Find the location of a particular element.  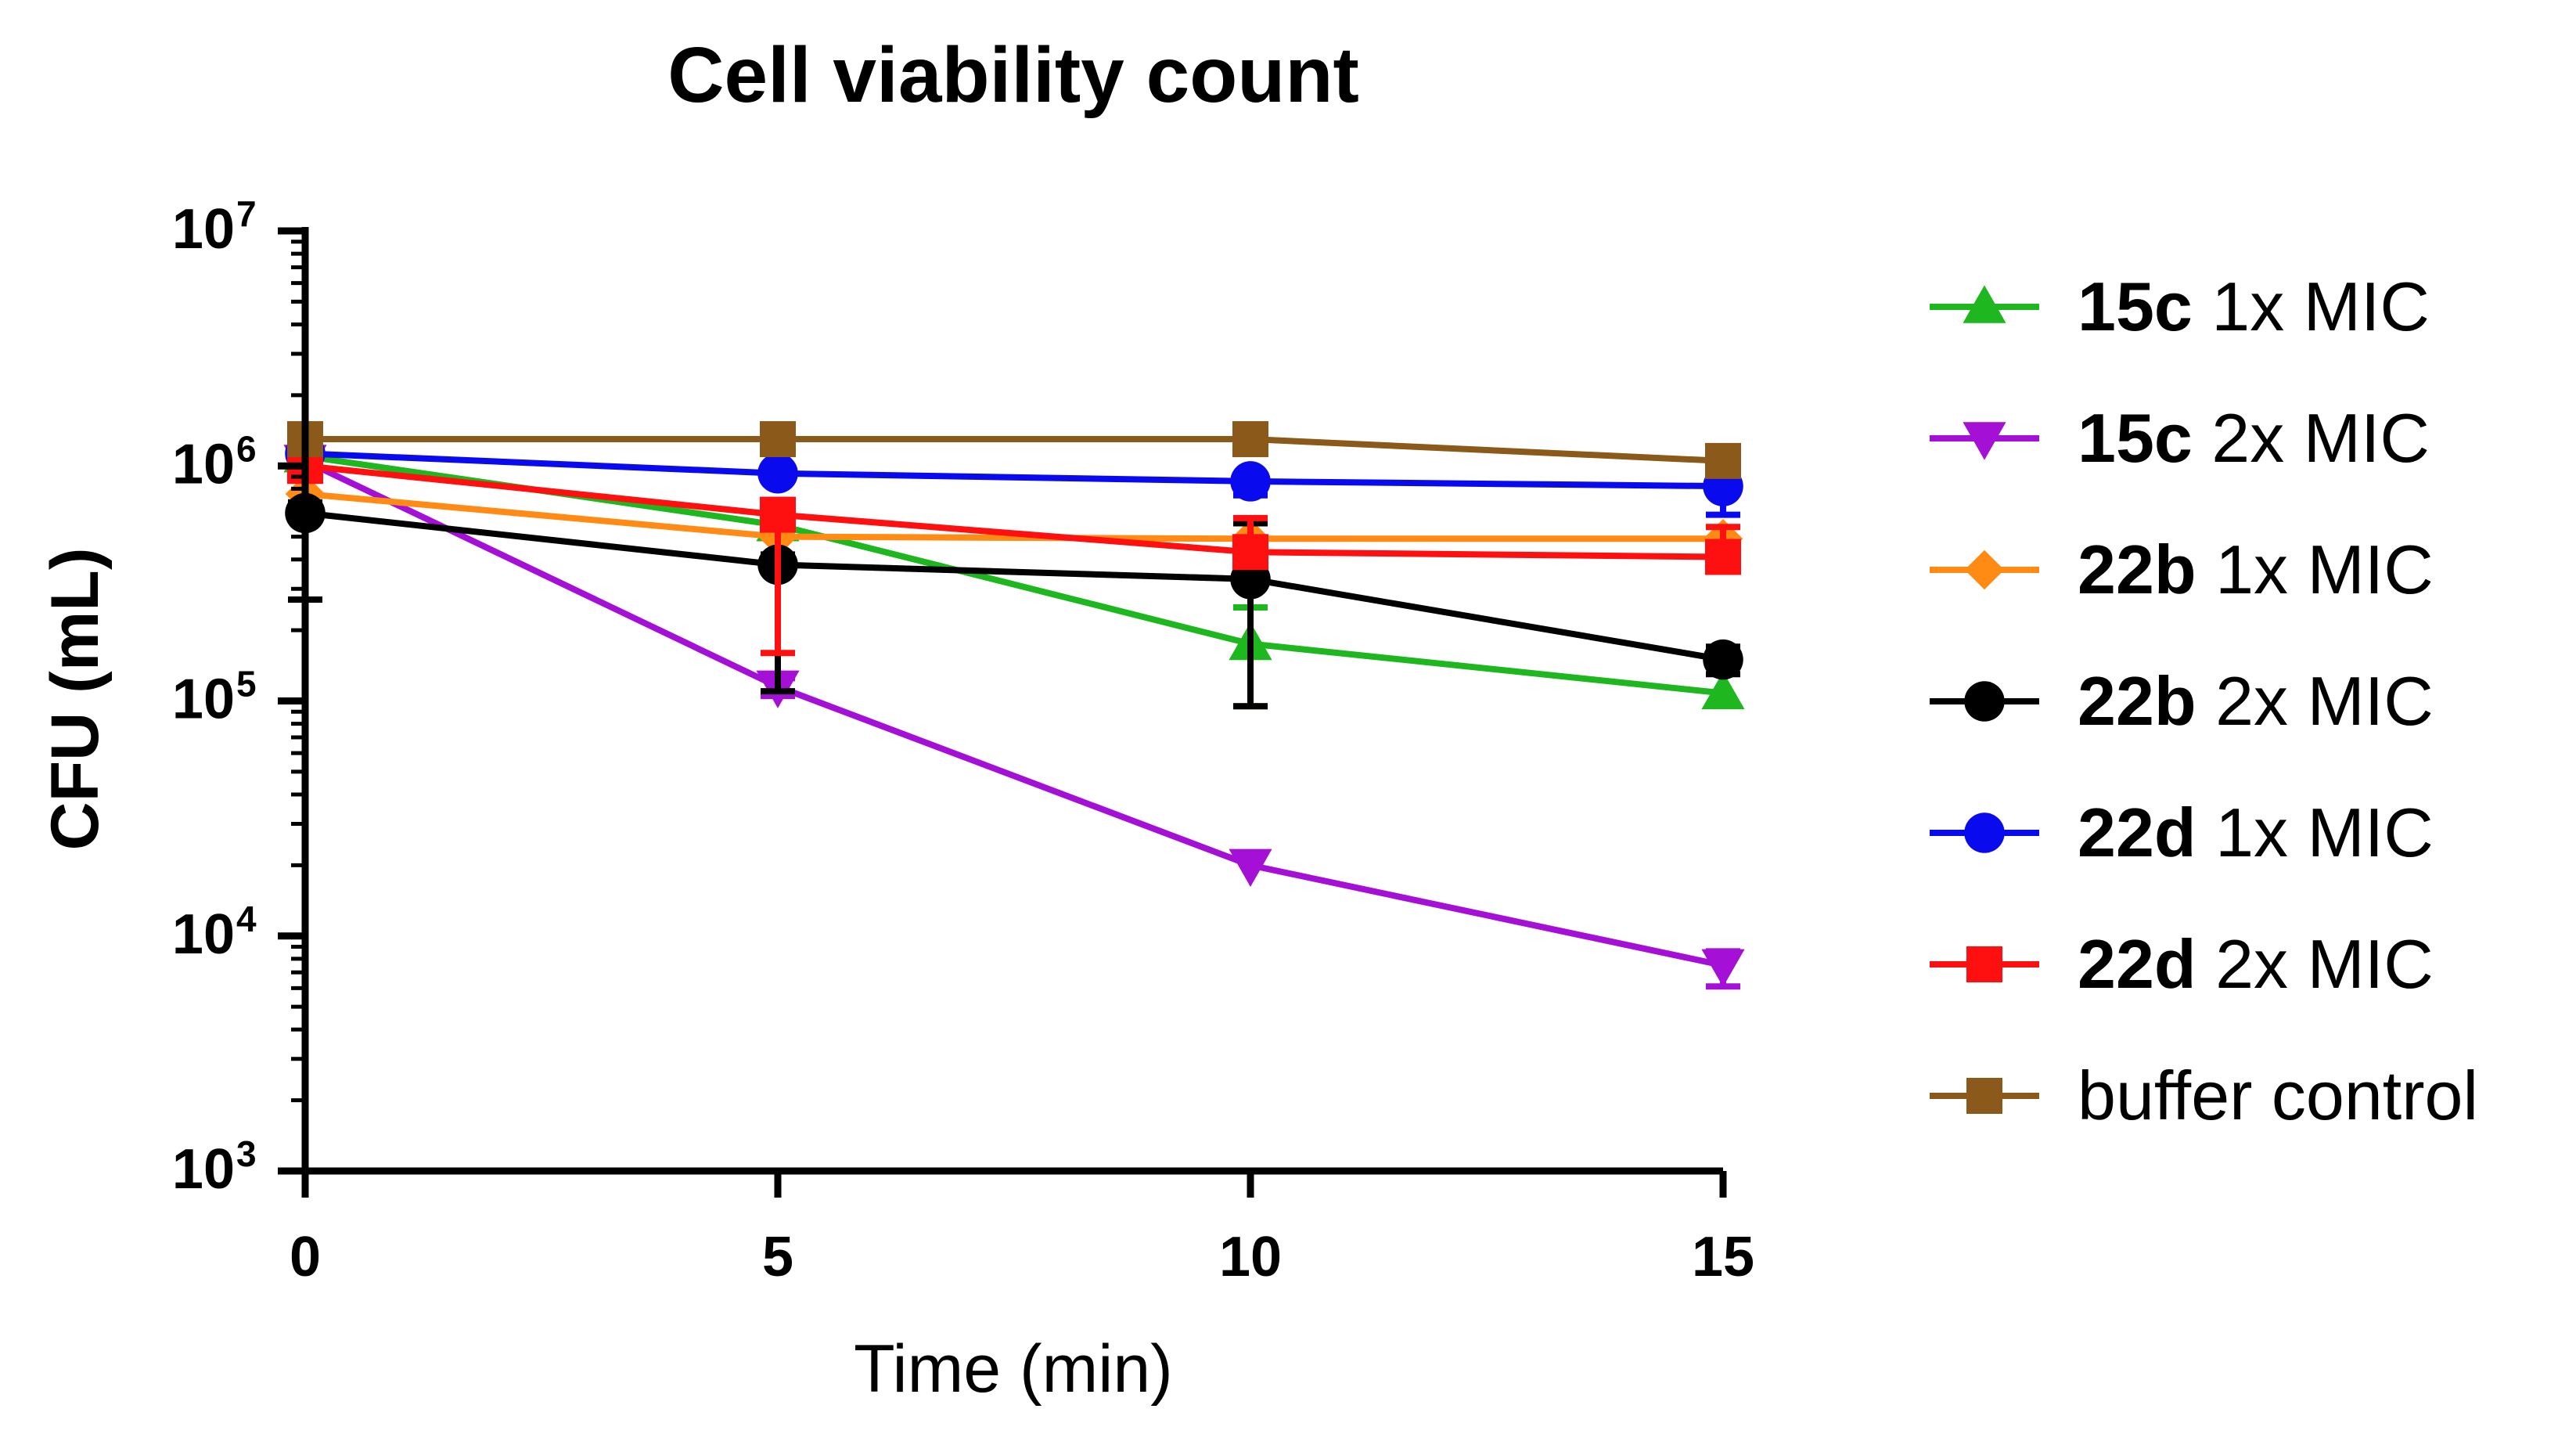

y-tick-exponent: 5 is located at coordinates (246, 684).